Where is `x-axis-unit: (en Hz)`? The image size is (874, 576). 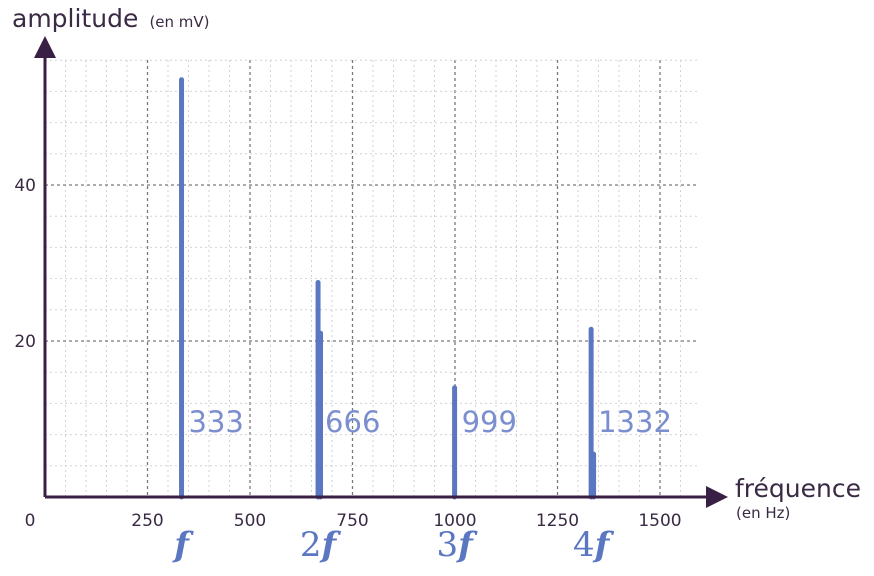
x-axis-unit: (en Hz) is located at coordinates (763, 513).